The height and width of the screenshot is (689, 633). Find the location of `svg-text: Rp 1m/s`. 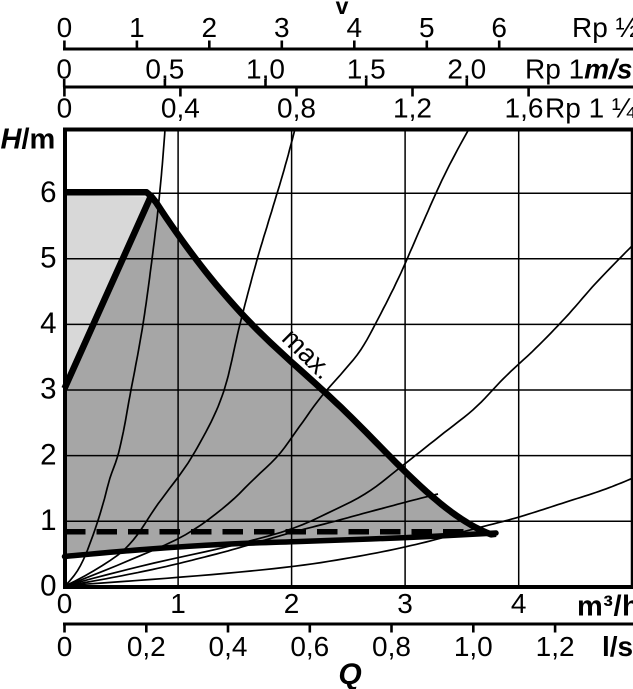

svg-text: Rp 1m/s is located at coordinates (578, 69).